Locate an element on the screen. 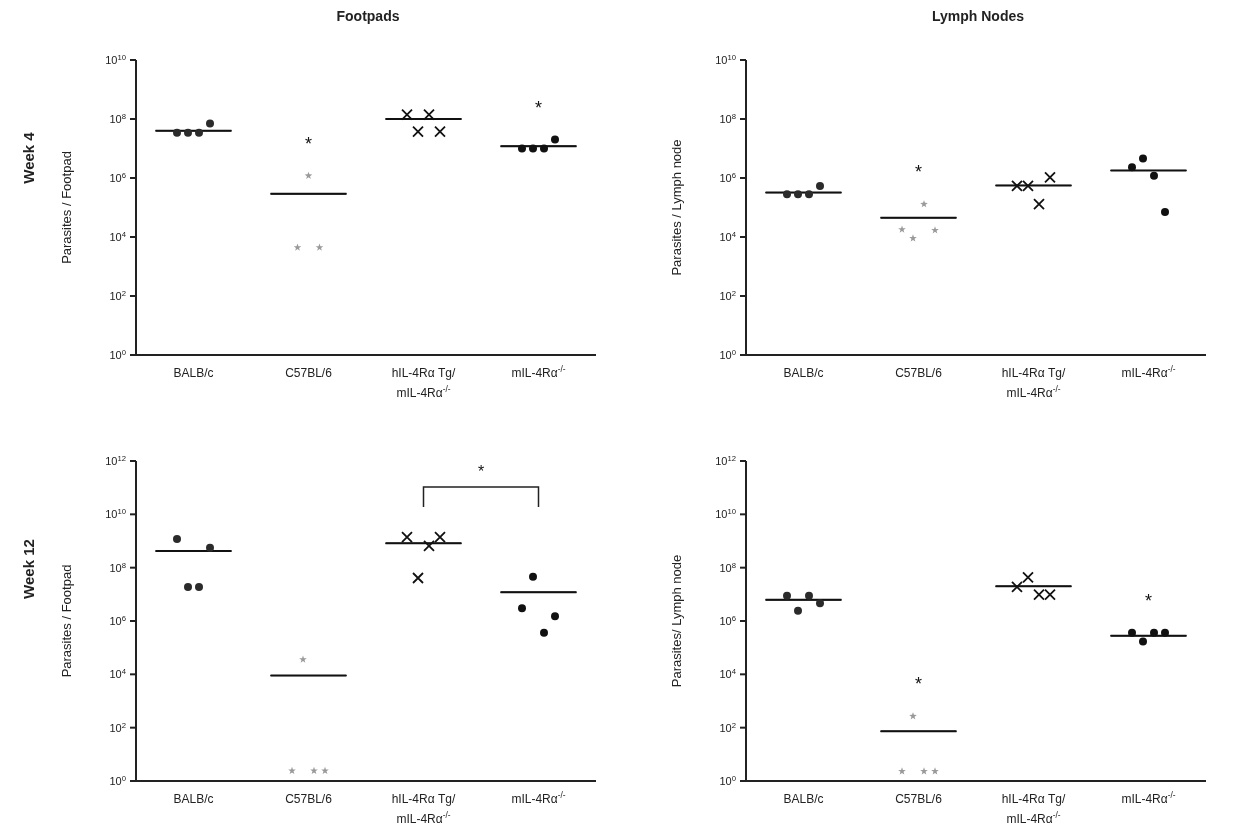 Image resolution: width=1240 pixels, height=835 pixels. text: Week 4 is located at coordinates (28, 158).